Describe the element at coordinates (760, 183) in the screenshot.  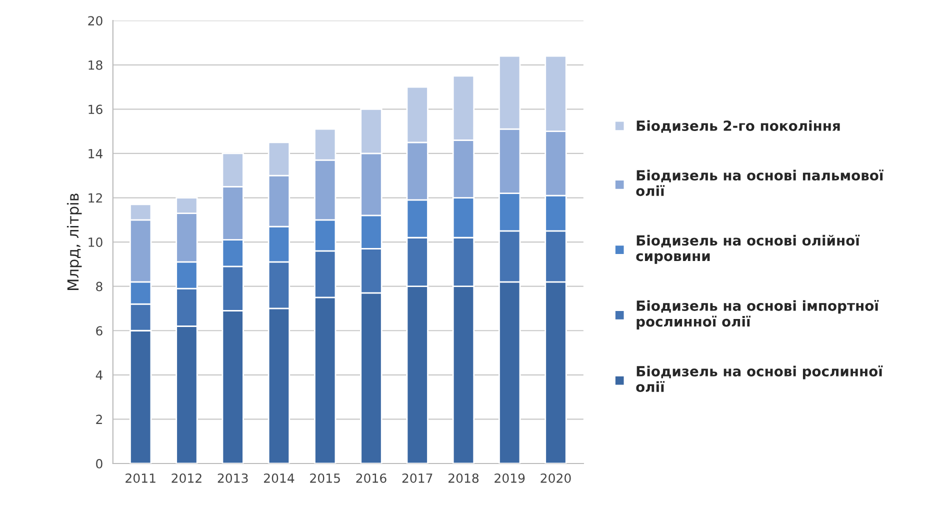
I see `legend-label: Біодизель на основі пальмової олії` at that location.